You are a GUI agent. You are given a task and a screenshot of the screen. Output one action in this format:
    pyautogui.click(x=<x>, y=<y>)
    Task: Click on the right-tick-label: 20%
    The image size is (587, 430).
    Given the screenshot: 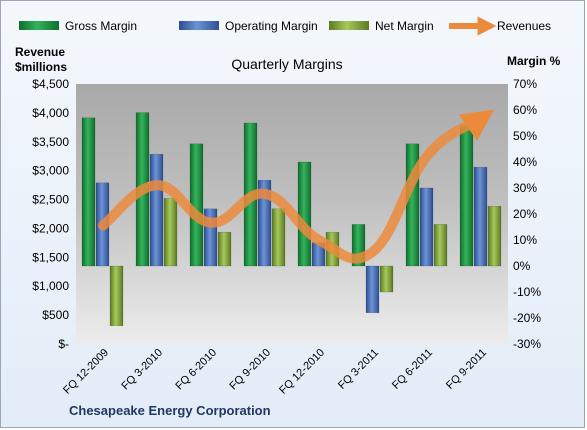 What is the action you would take?
    pyautogui.click(x=525, y=214)
    